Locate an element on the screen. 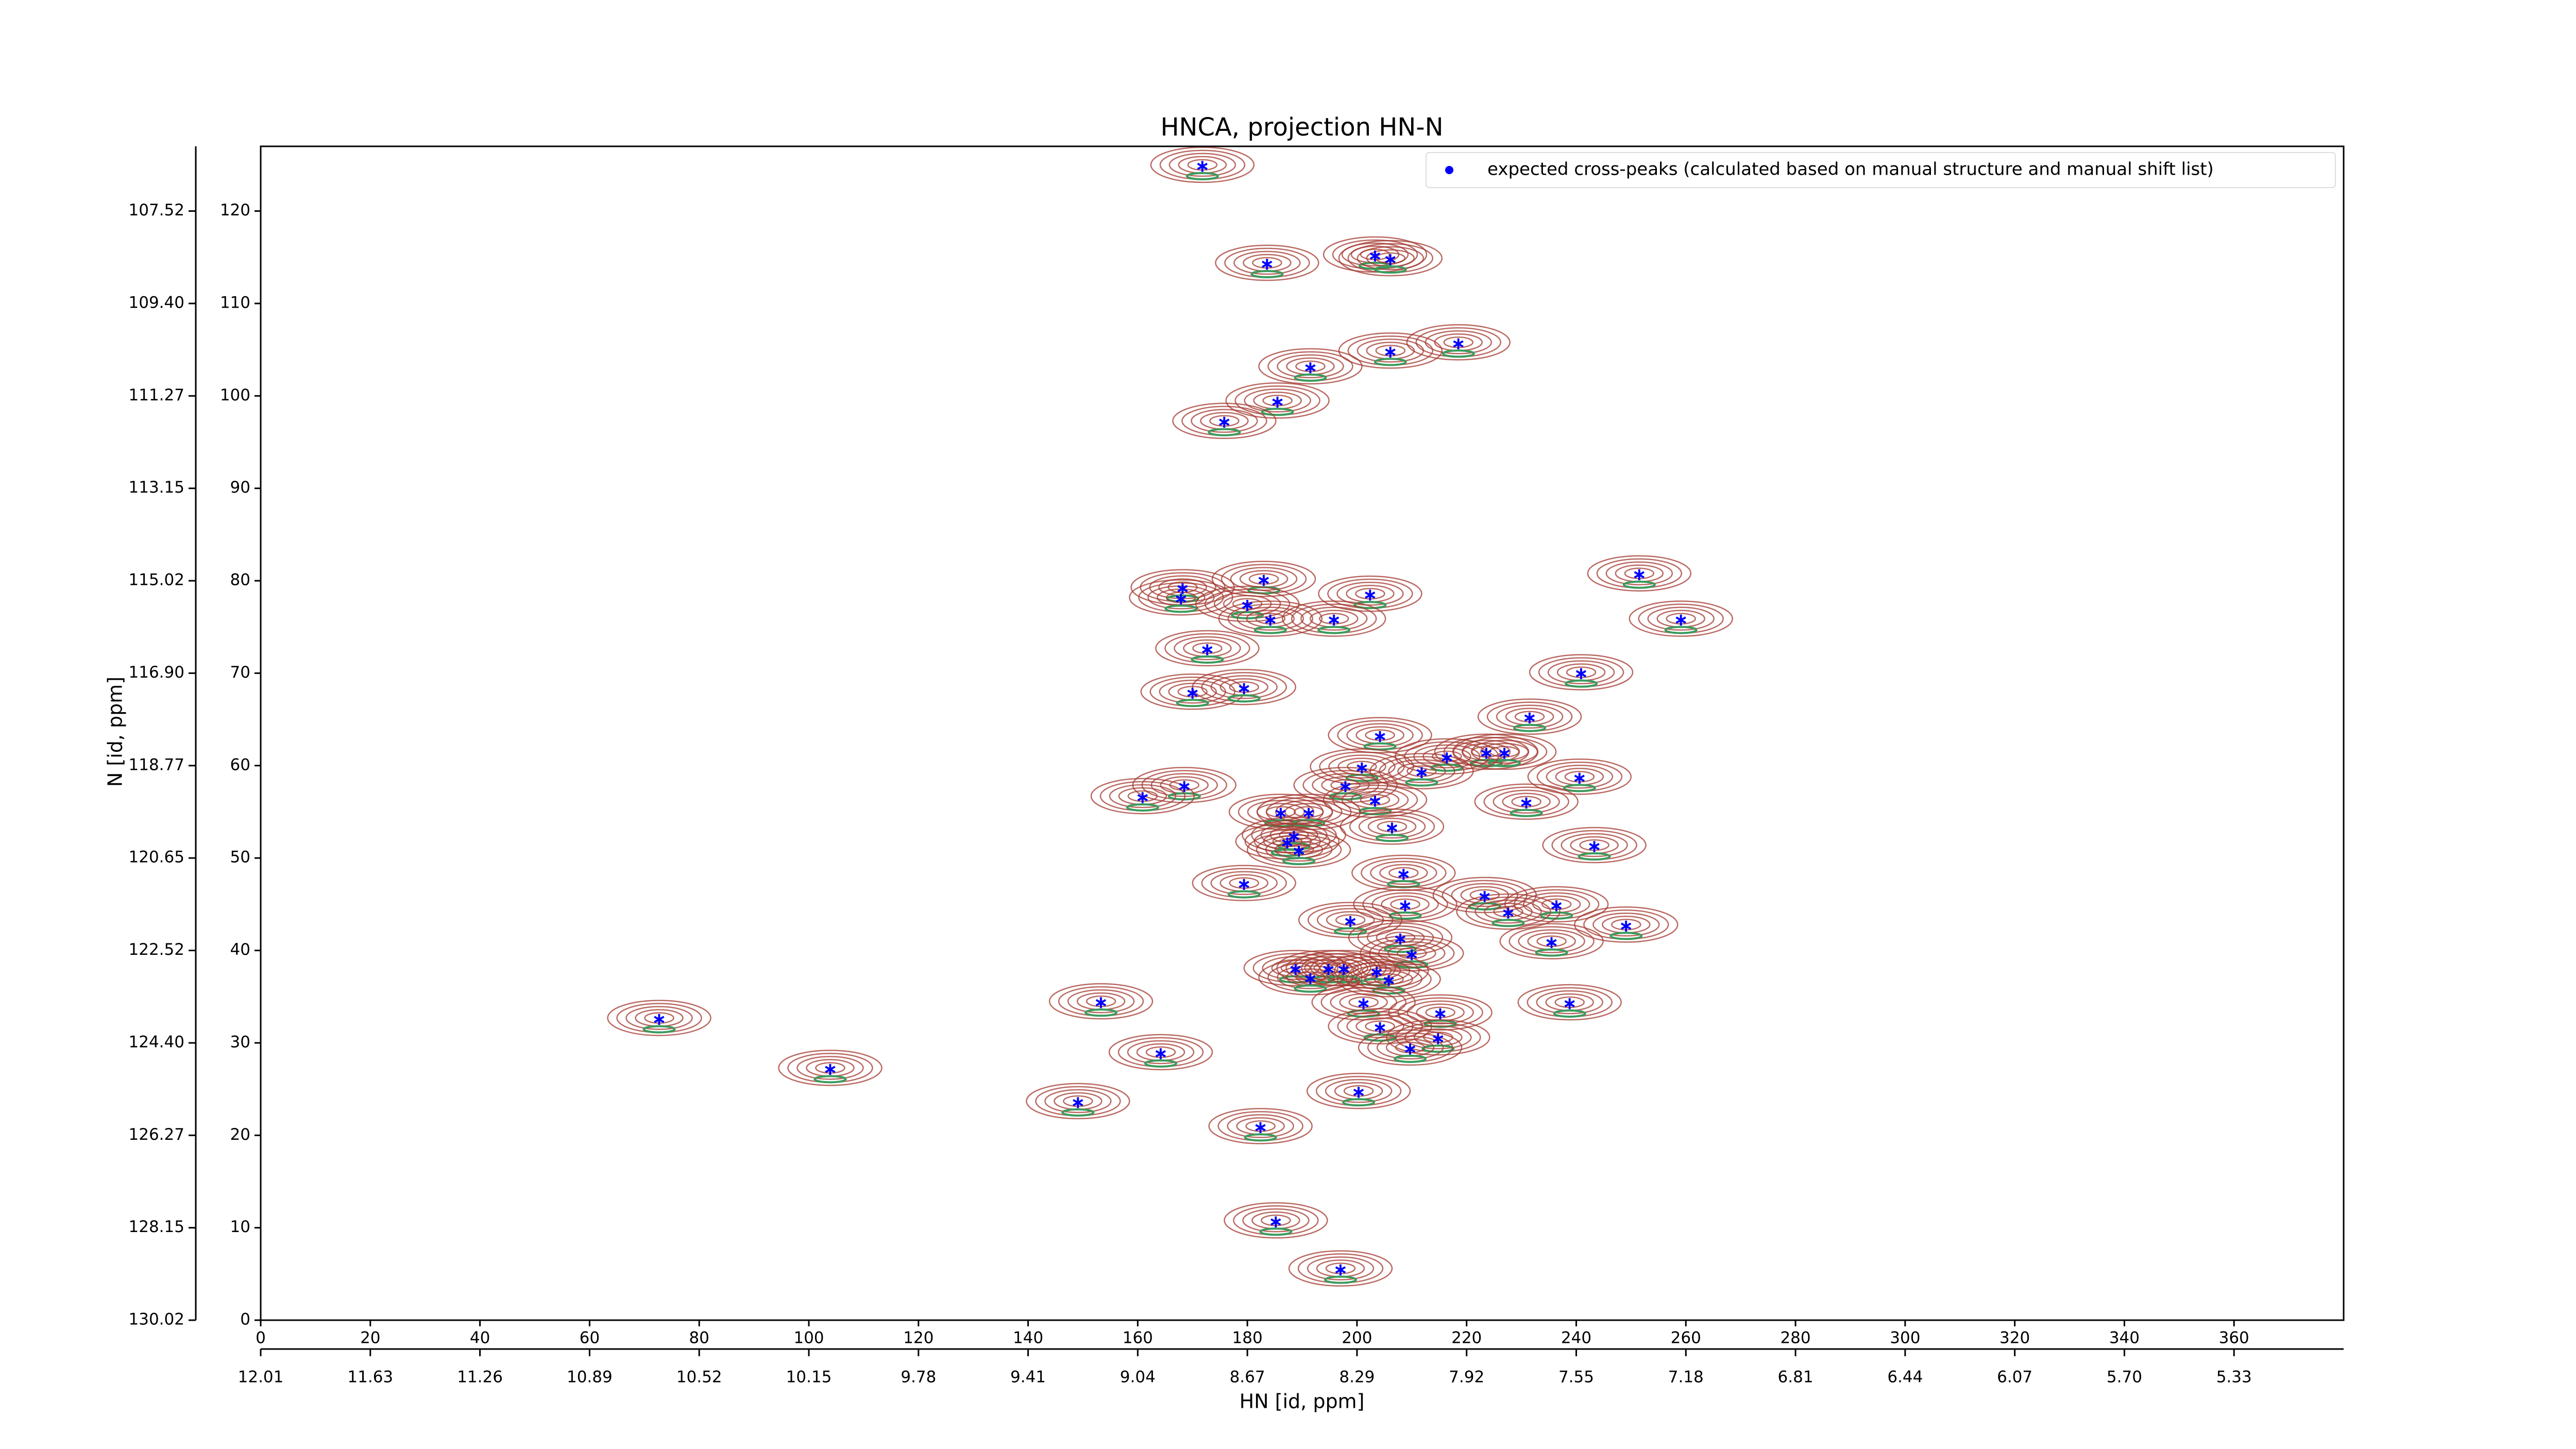 Image resolution: width=2576 pixels, height=1449 pixels. x-tick-label: 160 is located at coordinates (1138, 1338).